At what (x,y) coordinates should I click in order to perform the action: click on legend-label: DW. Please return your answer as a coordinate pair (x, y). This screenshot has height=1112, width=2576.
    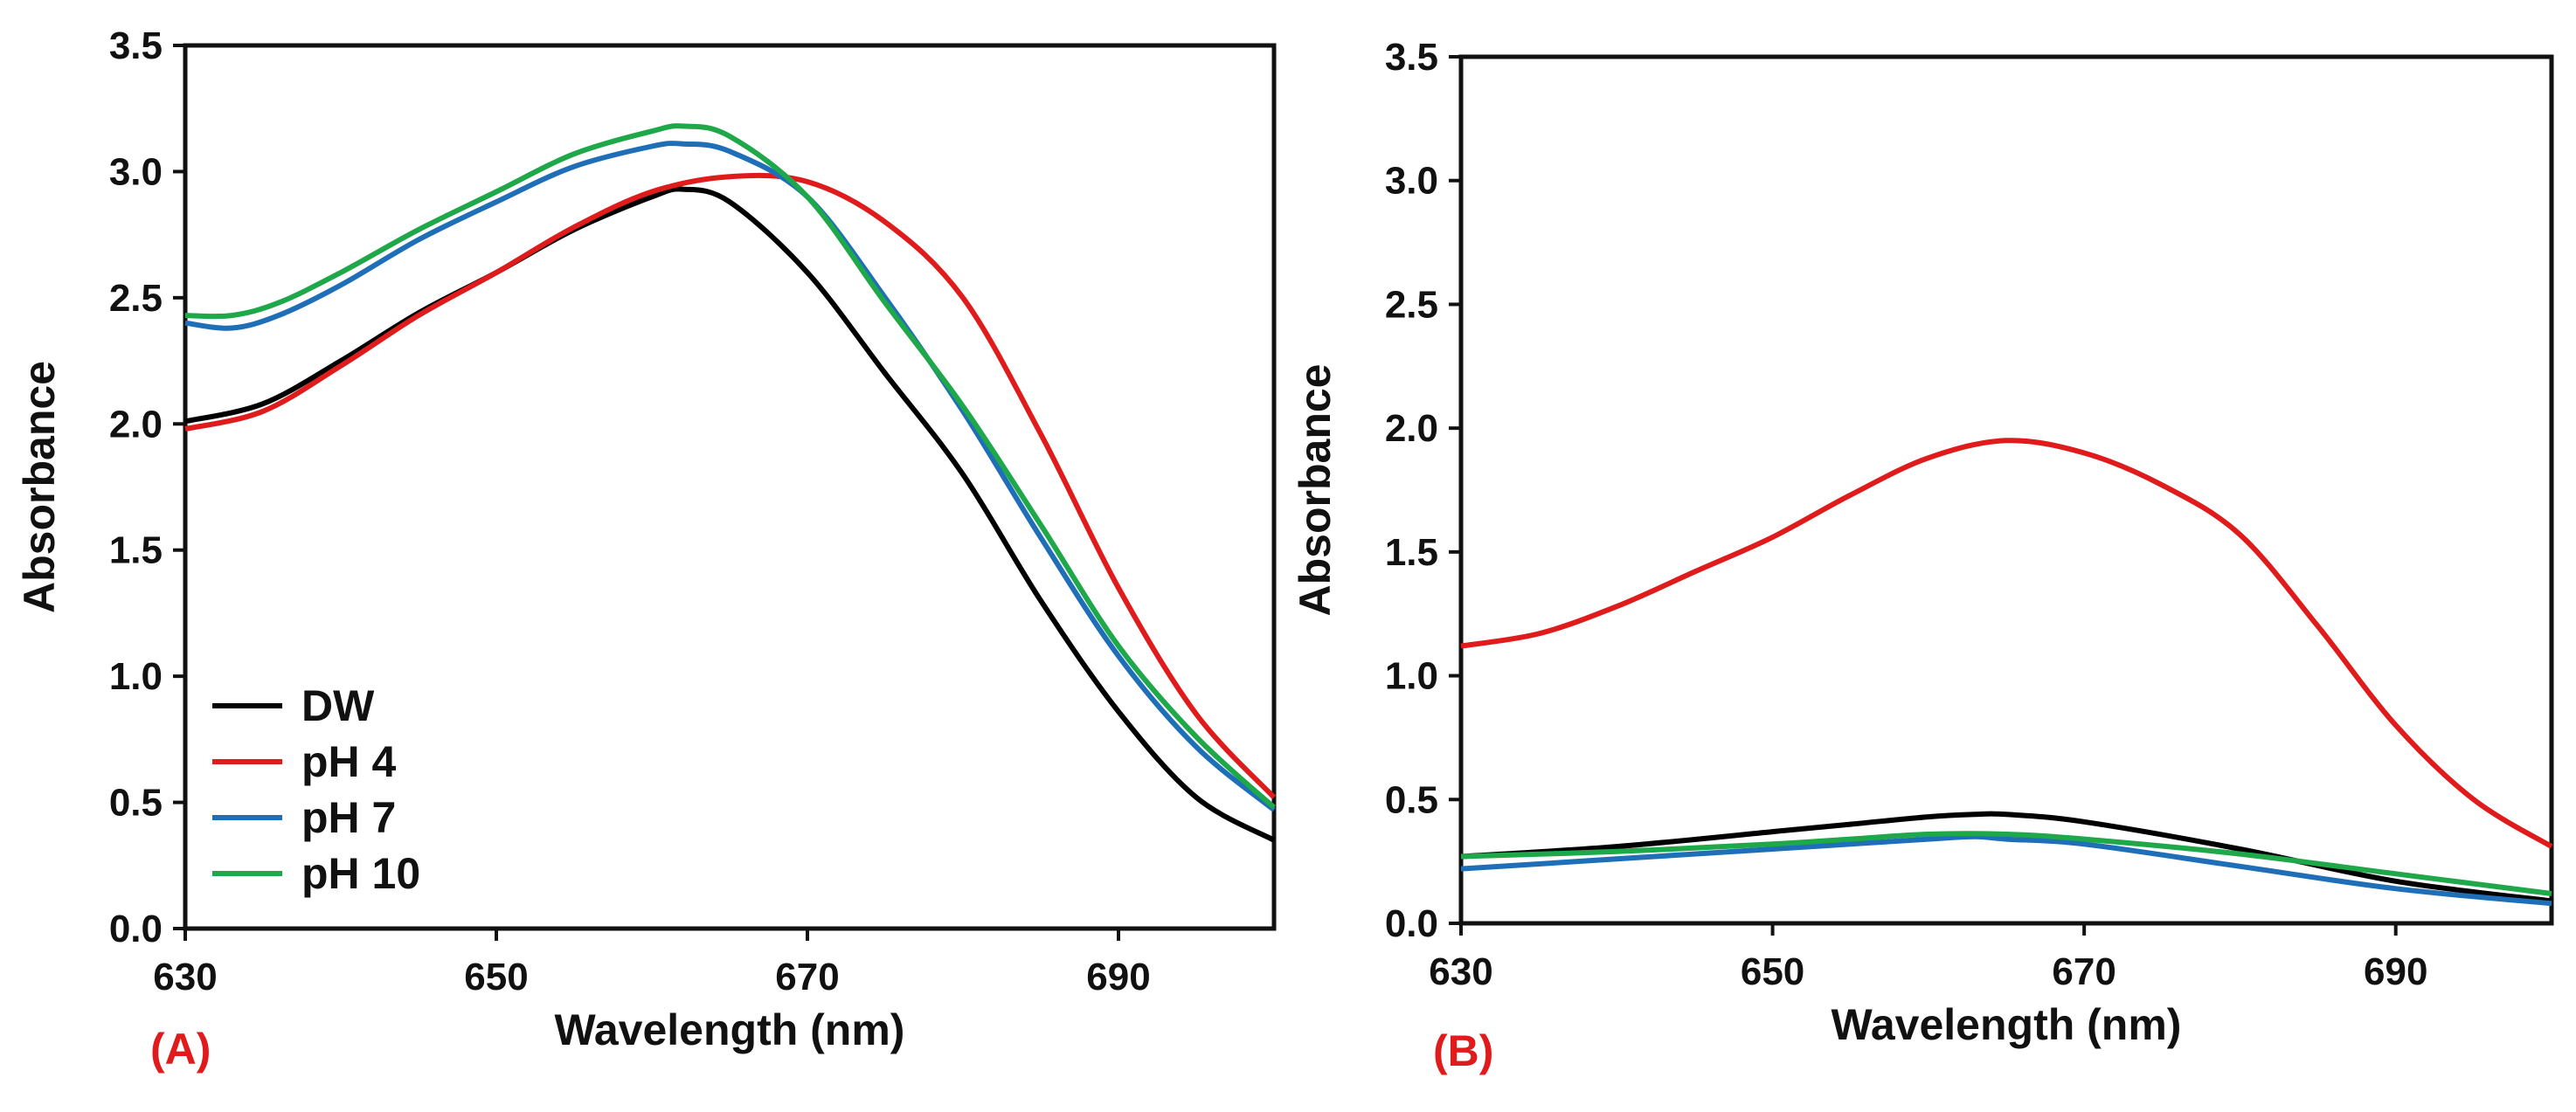
    Looking at the image, I should click on (338, 706).